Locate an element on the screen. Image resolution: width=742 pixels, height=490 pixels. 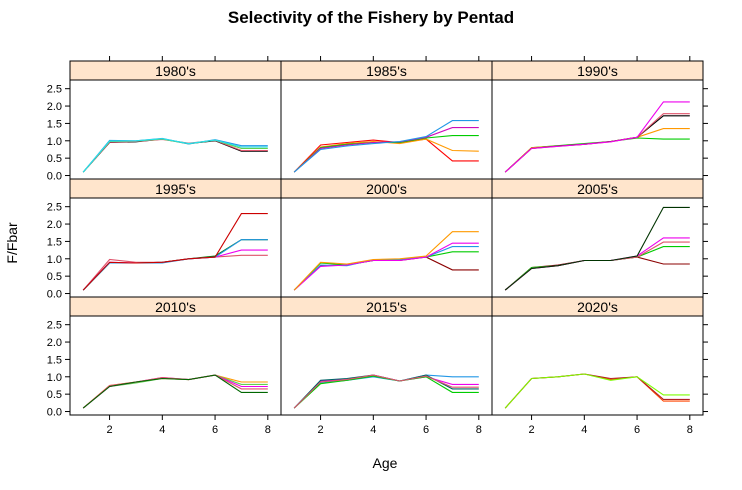
panel-strip-label: 1985's is located at coordinates (386, 71).